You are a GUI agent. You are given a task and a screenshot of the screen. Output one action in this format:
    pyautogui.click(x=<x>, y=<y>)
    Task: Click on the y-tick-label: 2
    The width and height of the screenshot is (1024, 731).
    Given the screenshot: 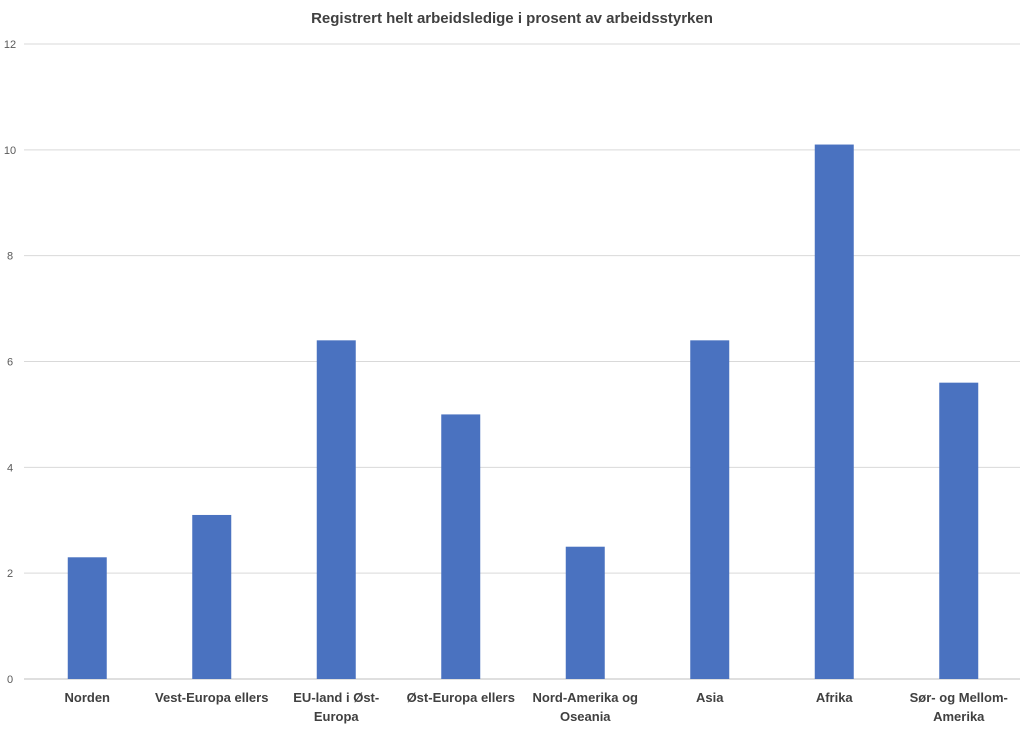 What is the action you would take?
    pyautogui.click(x=10, y=574)
    